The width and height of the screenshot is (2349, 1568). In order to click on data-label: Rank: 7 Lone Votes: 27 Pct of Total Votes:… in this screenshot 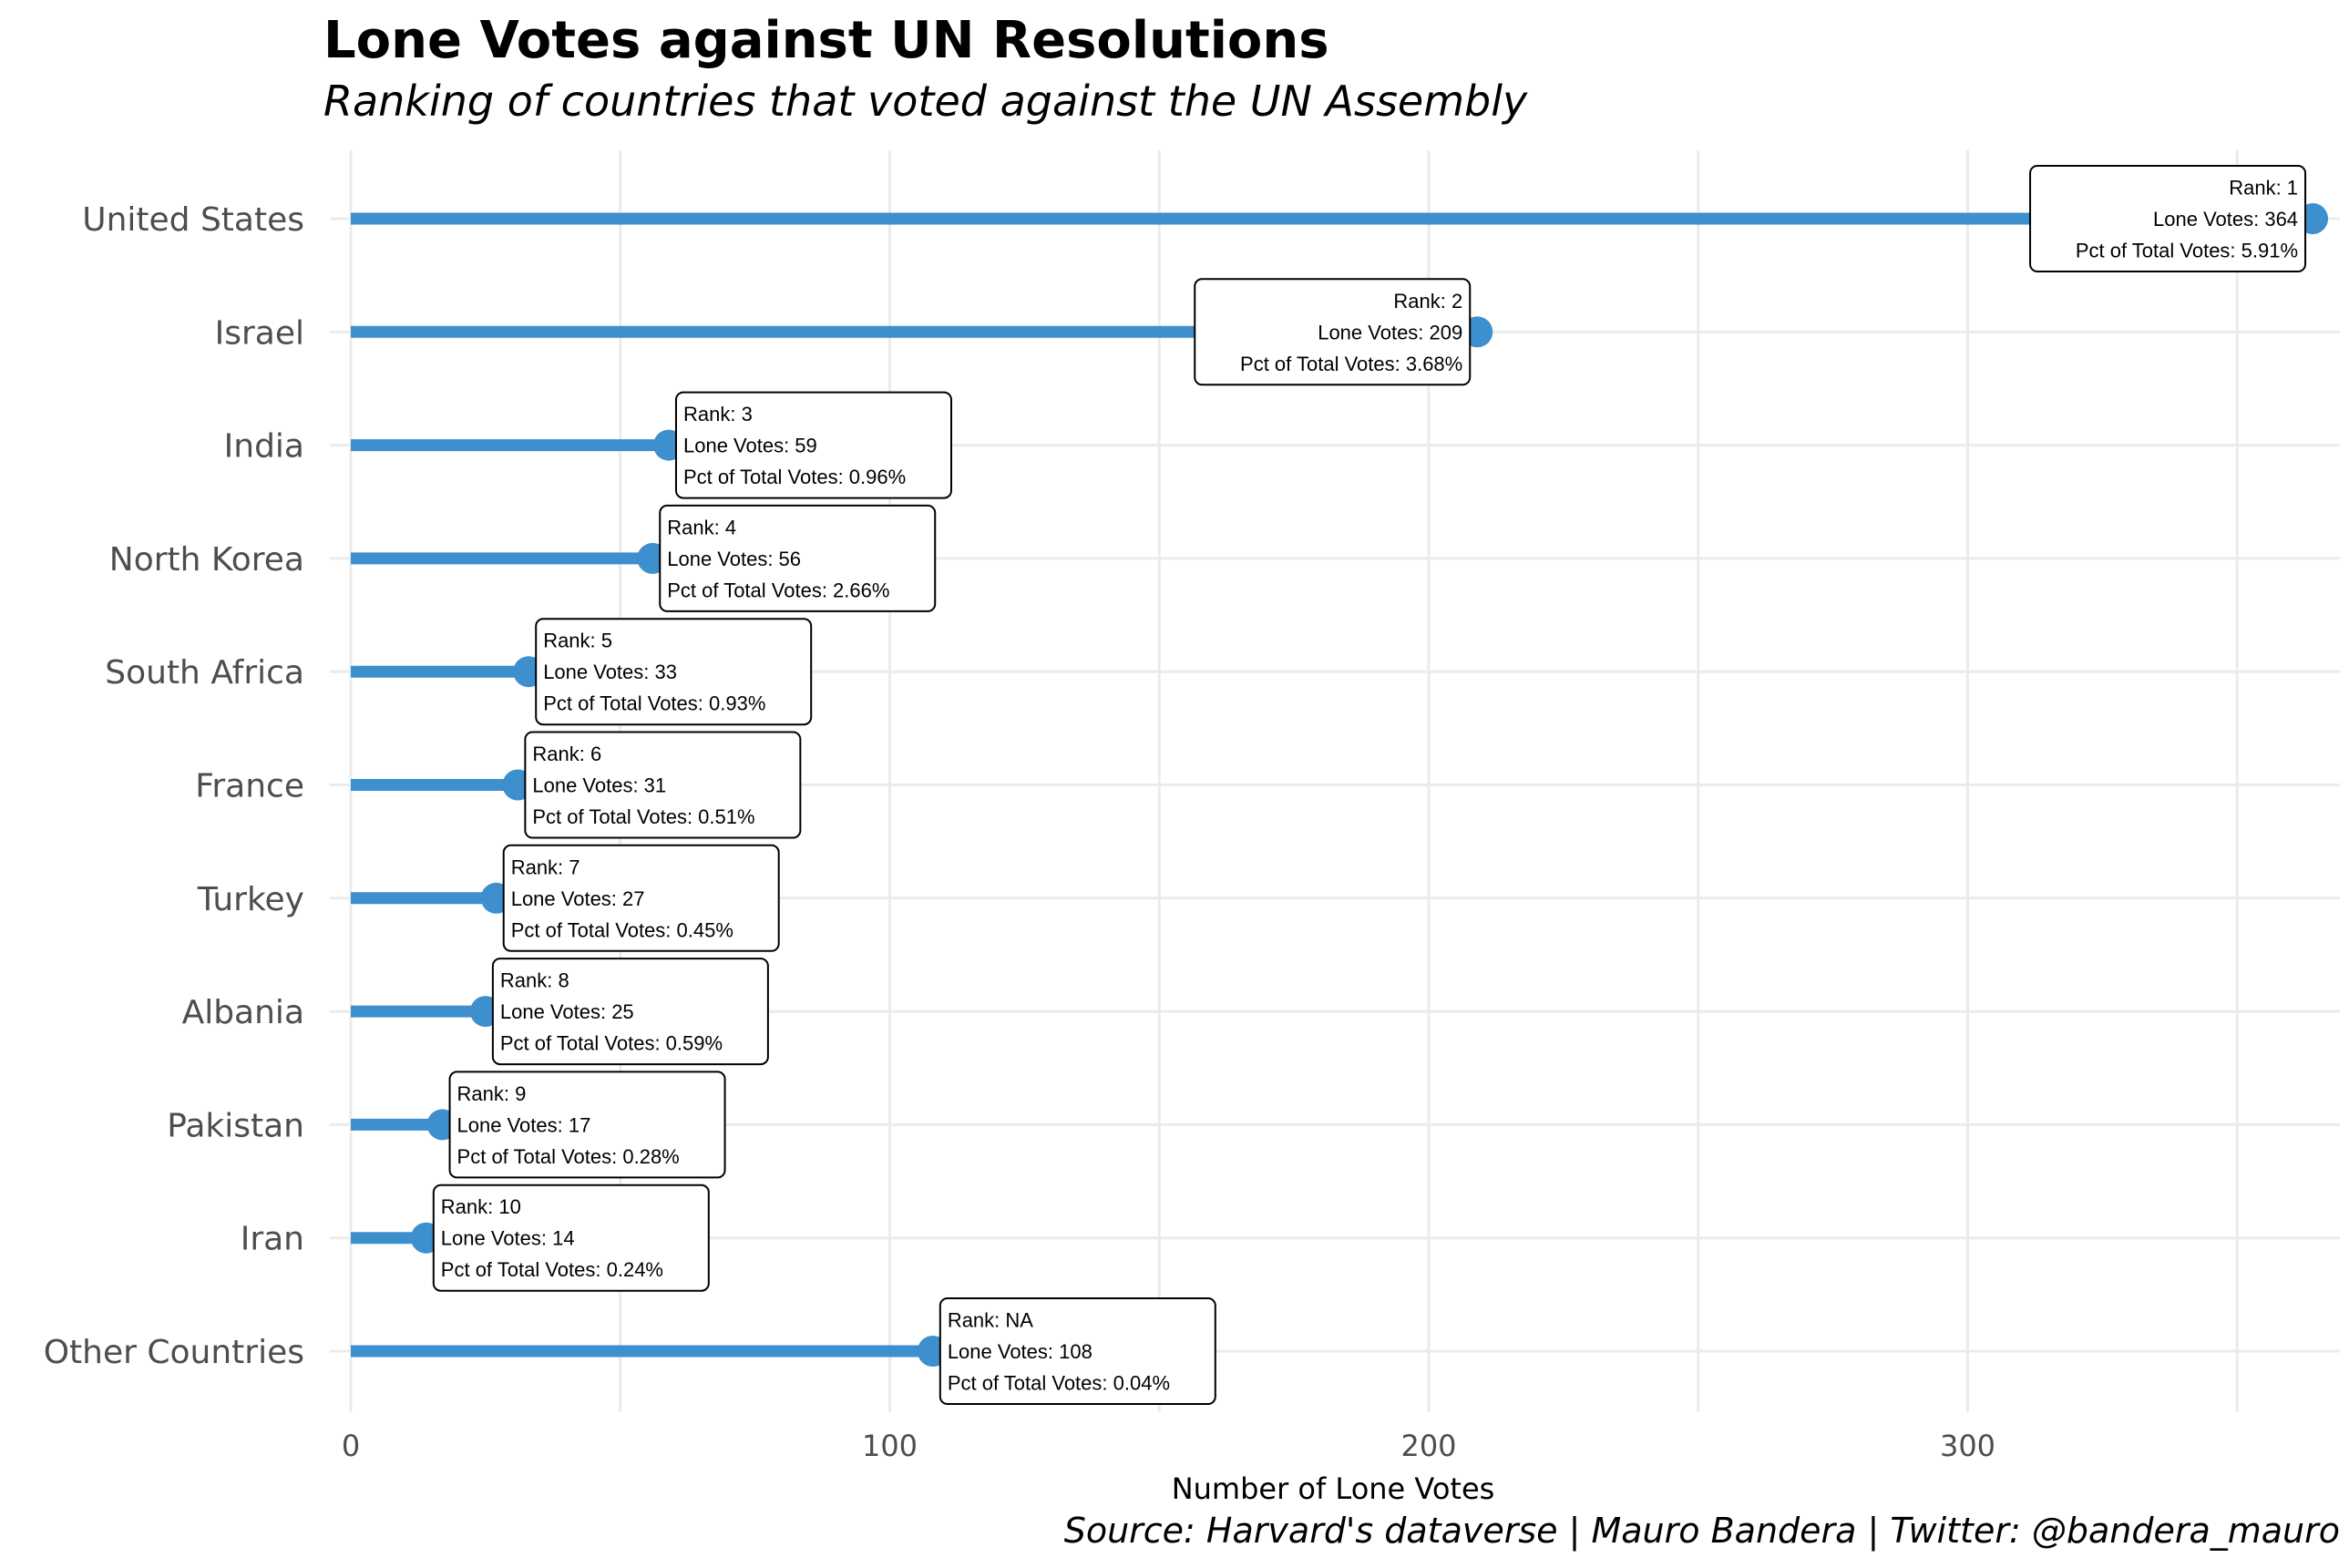, I will do `click(641, 898)`.